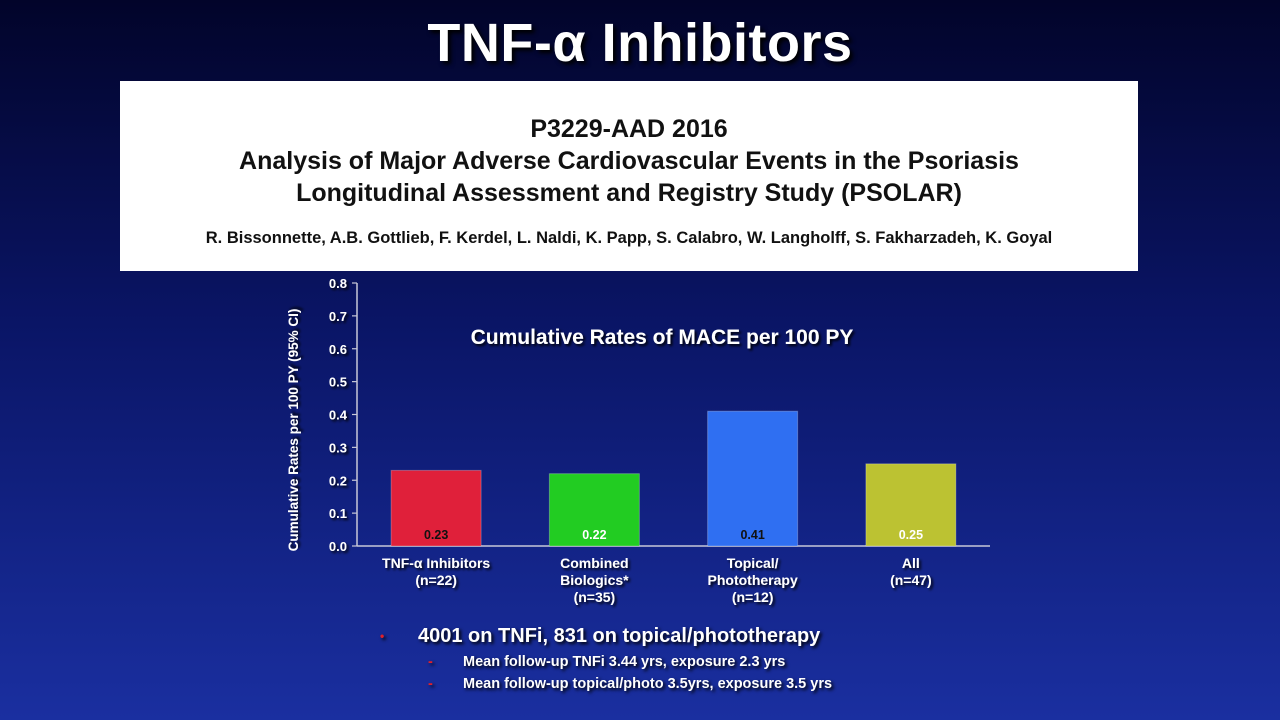  What do you see at coordinates (338, 447) in the screenshot?
I see `y-tick-label: 0.3` at bounding box center [338, 447].